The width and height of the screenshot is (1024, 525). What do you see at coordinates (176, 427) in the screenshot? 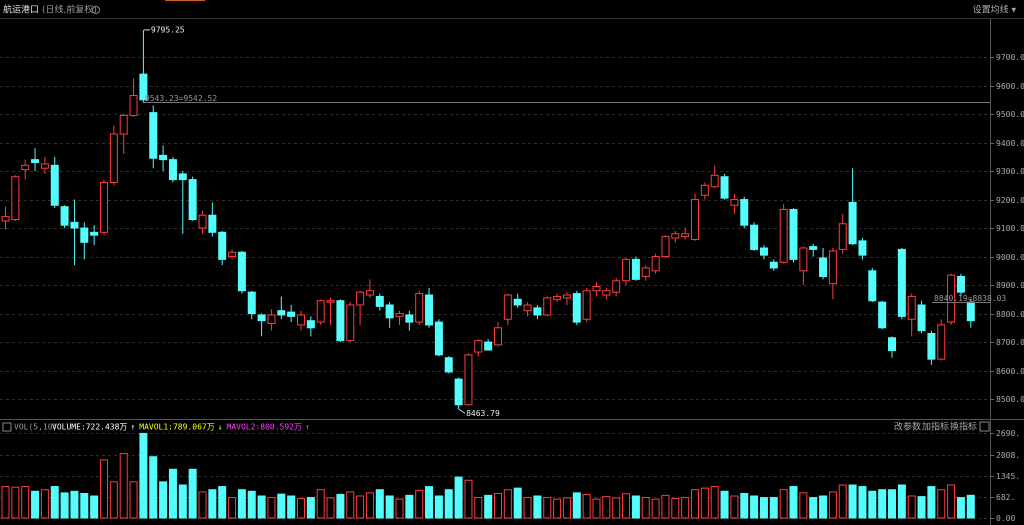
I see `indicator-label: MAVOL1:789.067万` at bounding box center [176, 427].